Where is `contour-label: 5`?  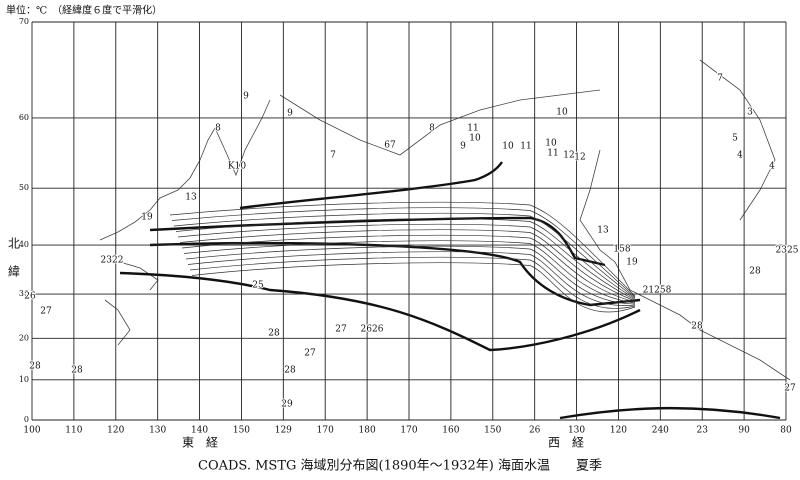 contour-label: 5 is located at coordinates (735, 139).